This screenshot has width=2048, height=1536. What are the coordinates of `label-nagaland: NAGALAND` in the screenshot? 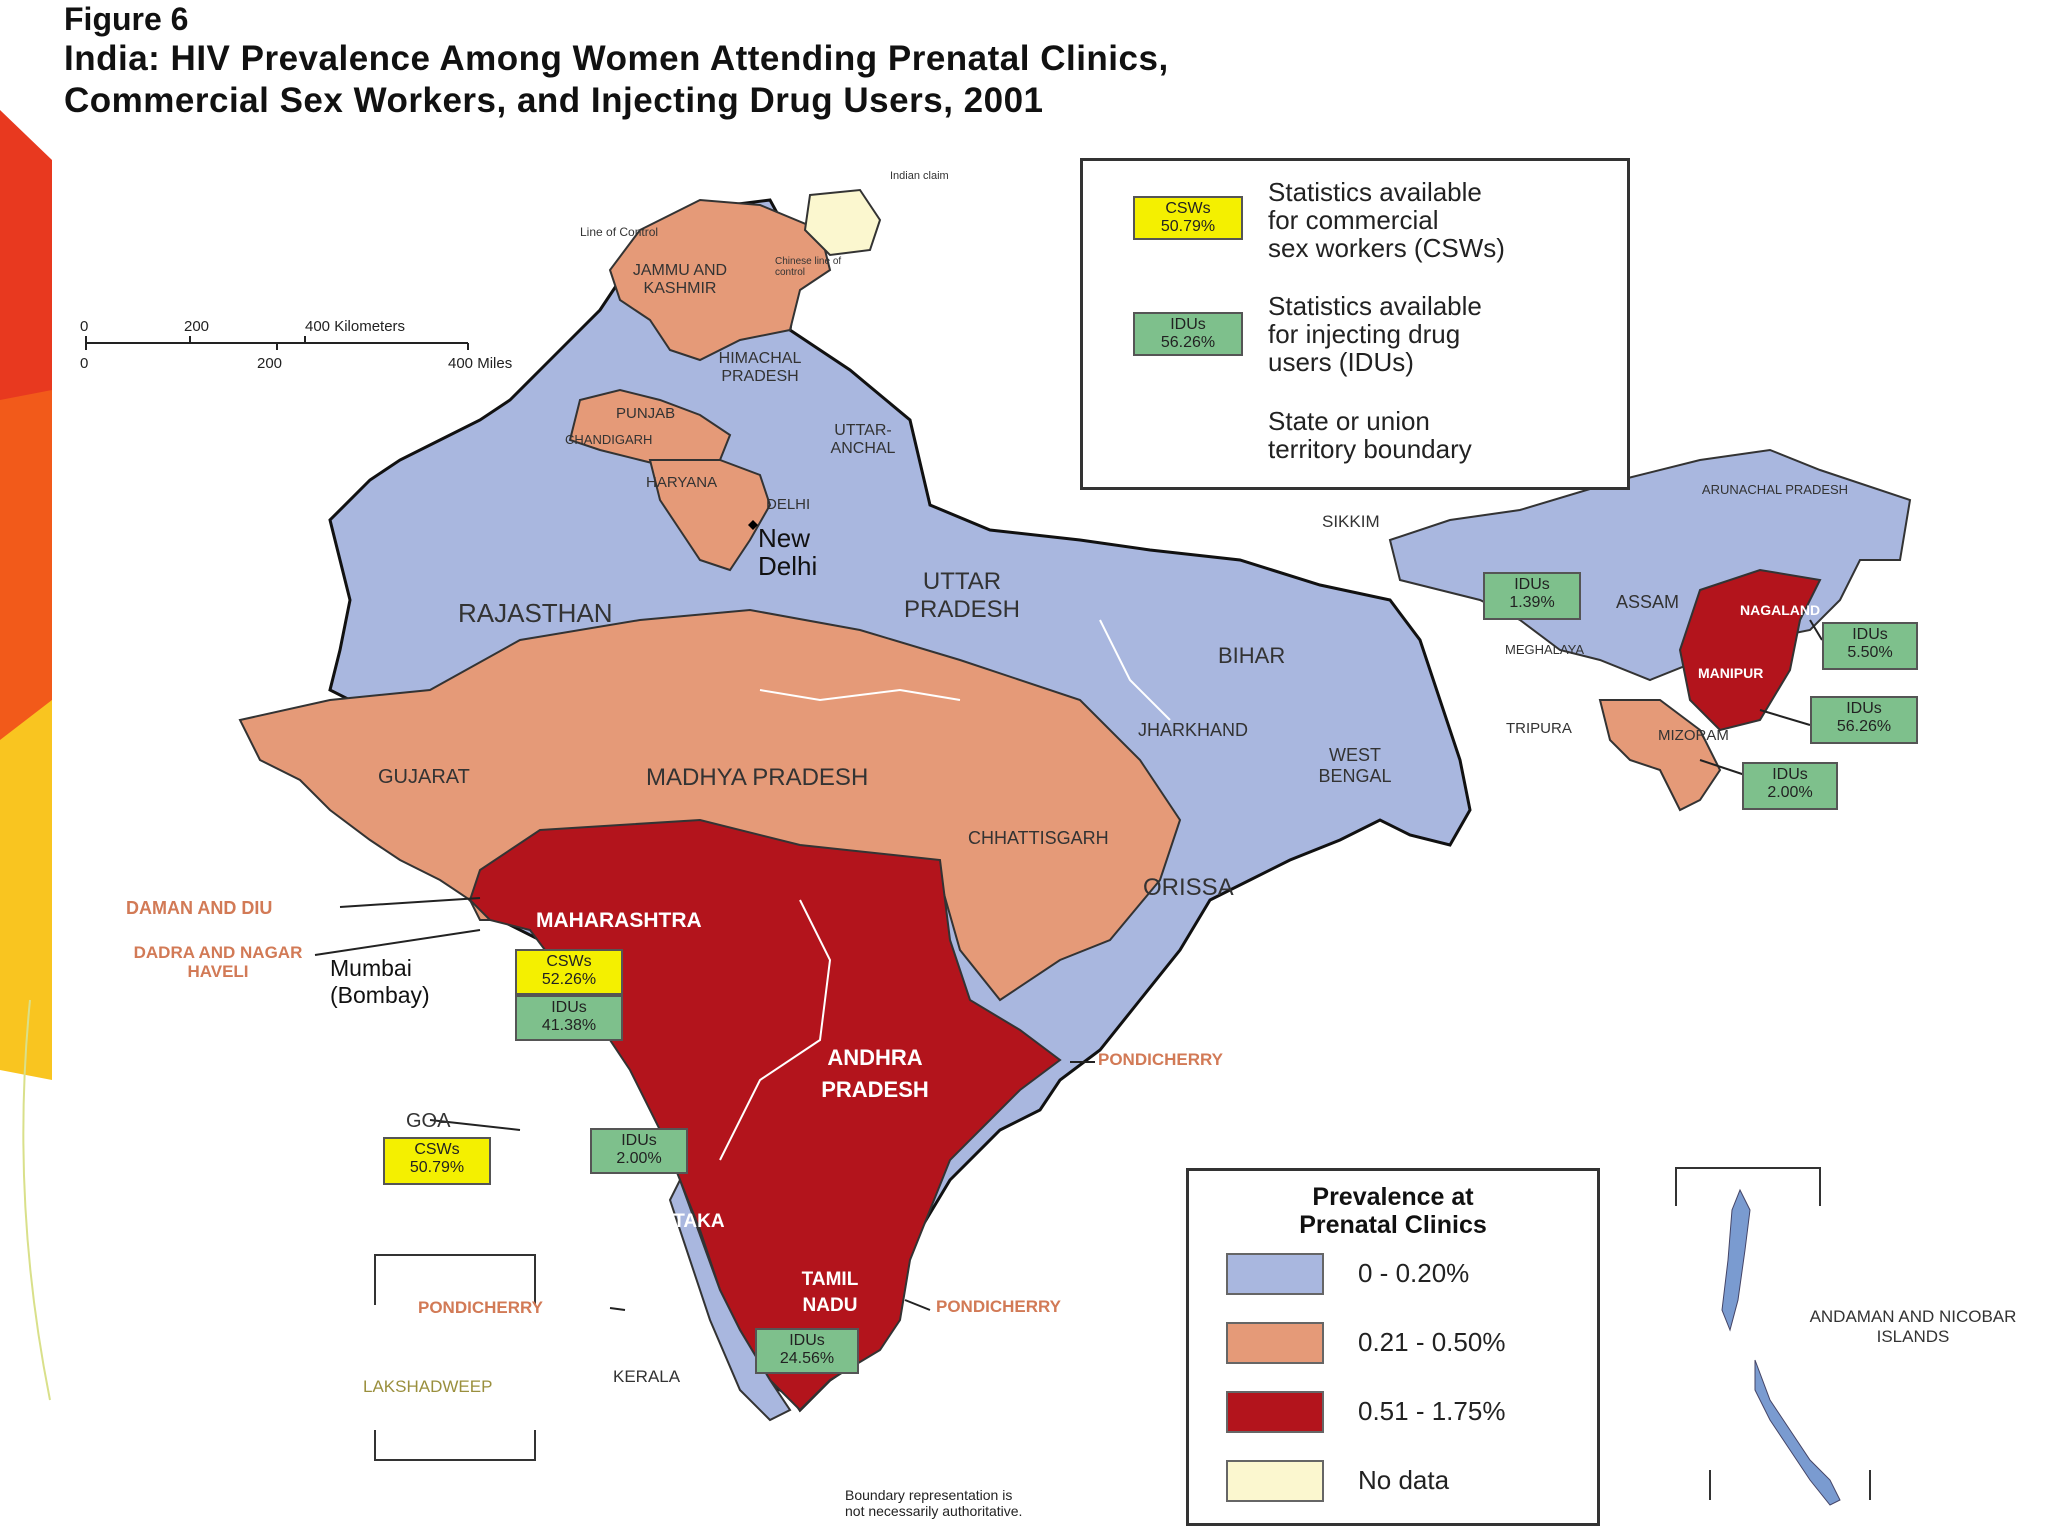 It's located at (1780, 610).